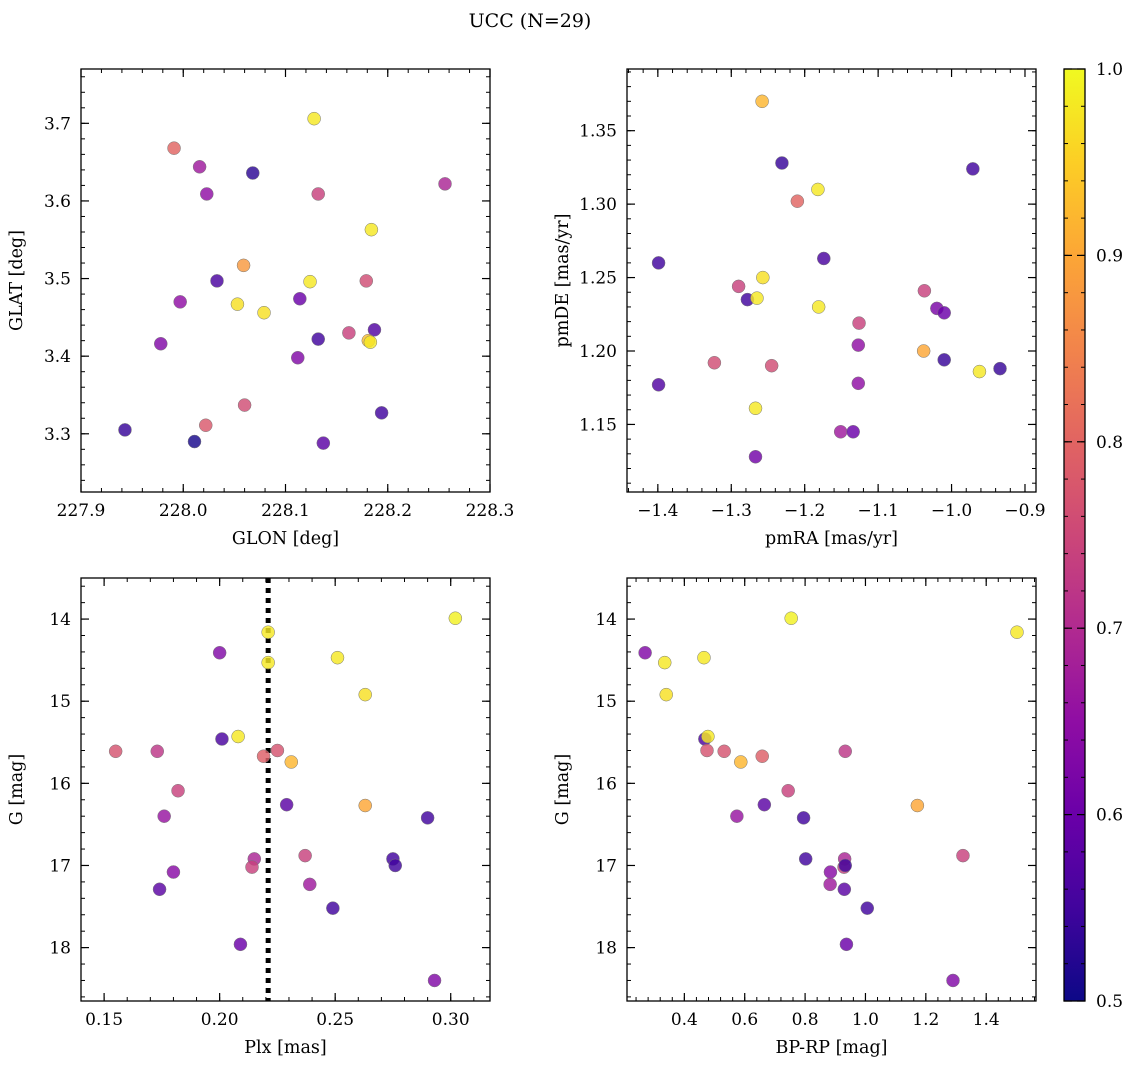 This screenshot has height=1068, width=1136. Describe the element at coordinates (81, 511) in the screenshot. I see `x-tick-label: 227.9` at that location.